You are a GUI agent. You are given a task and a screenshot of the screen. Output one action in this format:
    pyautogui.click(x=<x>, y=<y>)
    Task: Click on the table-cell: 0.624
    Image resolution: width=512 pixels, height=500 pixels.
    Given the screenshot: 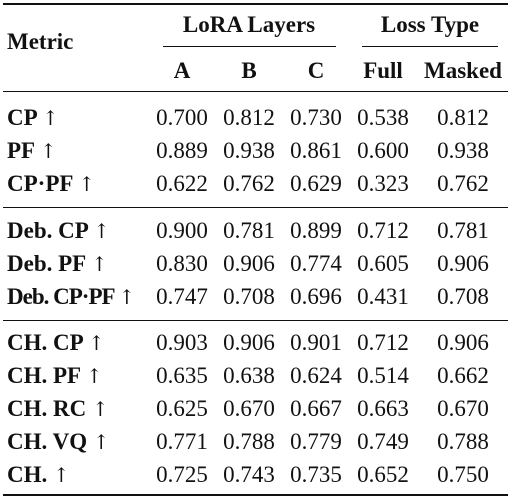 What is the action you would take?
    pyautogui.click(x=316, y=375)
    